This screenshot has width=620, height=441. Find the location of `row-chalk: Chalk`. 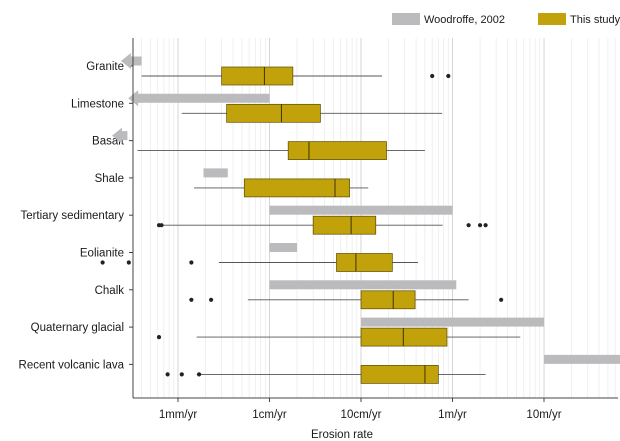

row-chalk: Chalk is located at coordinates (299, 295).